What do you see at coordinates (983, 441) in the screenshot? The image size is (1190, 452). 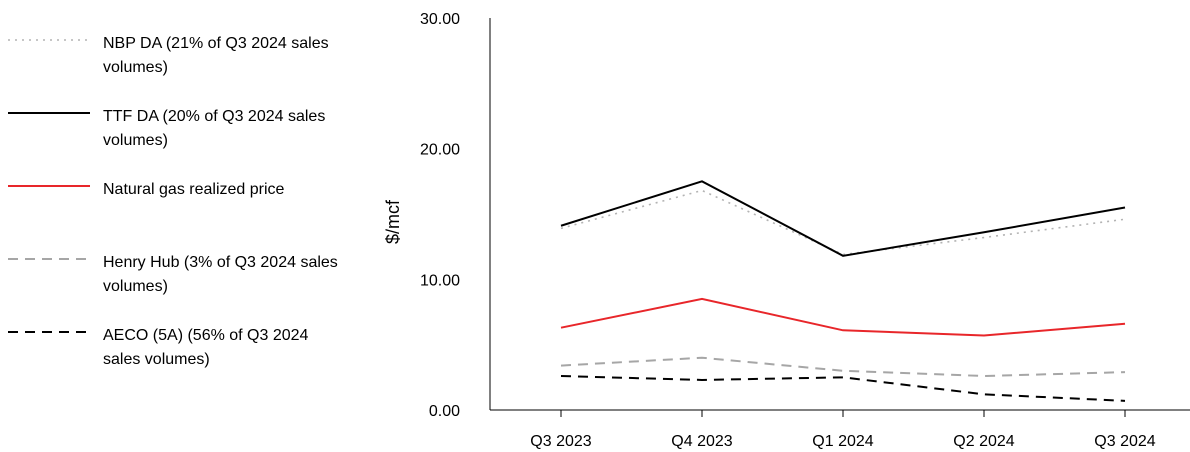 I see `x-tick-label: Q2 2024` at bounding box center [983, 441].